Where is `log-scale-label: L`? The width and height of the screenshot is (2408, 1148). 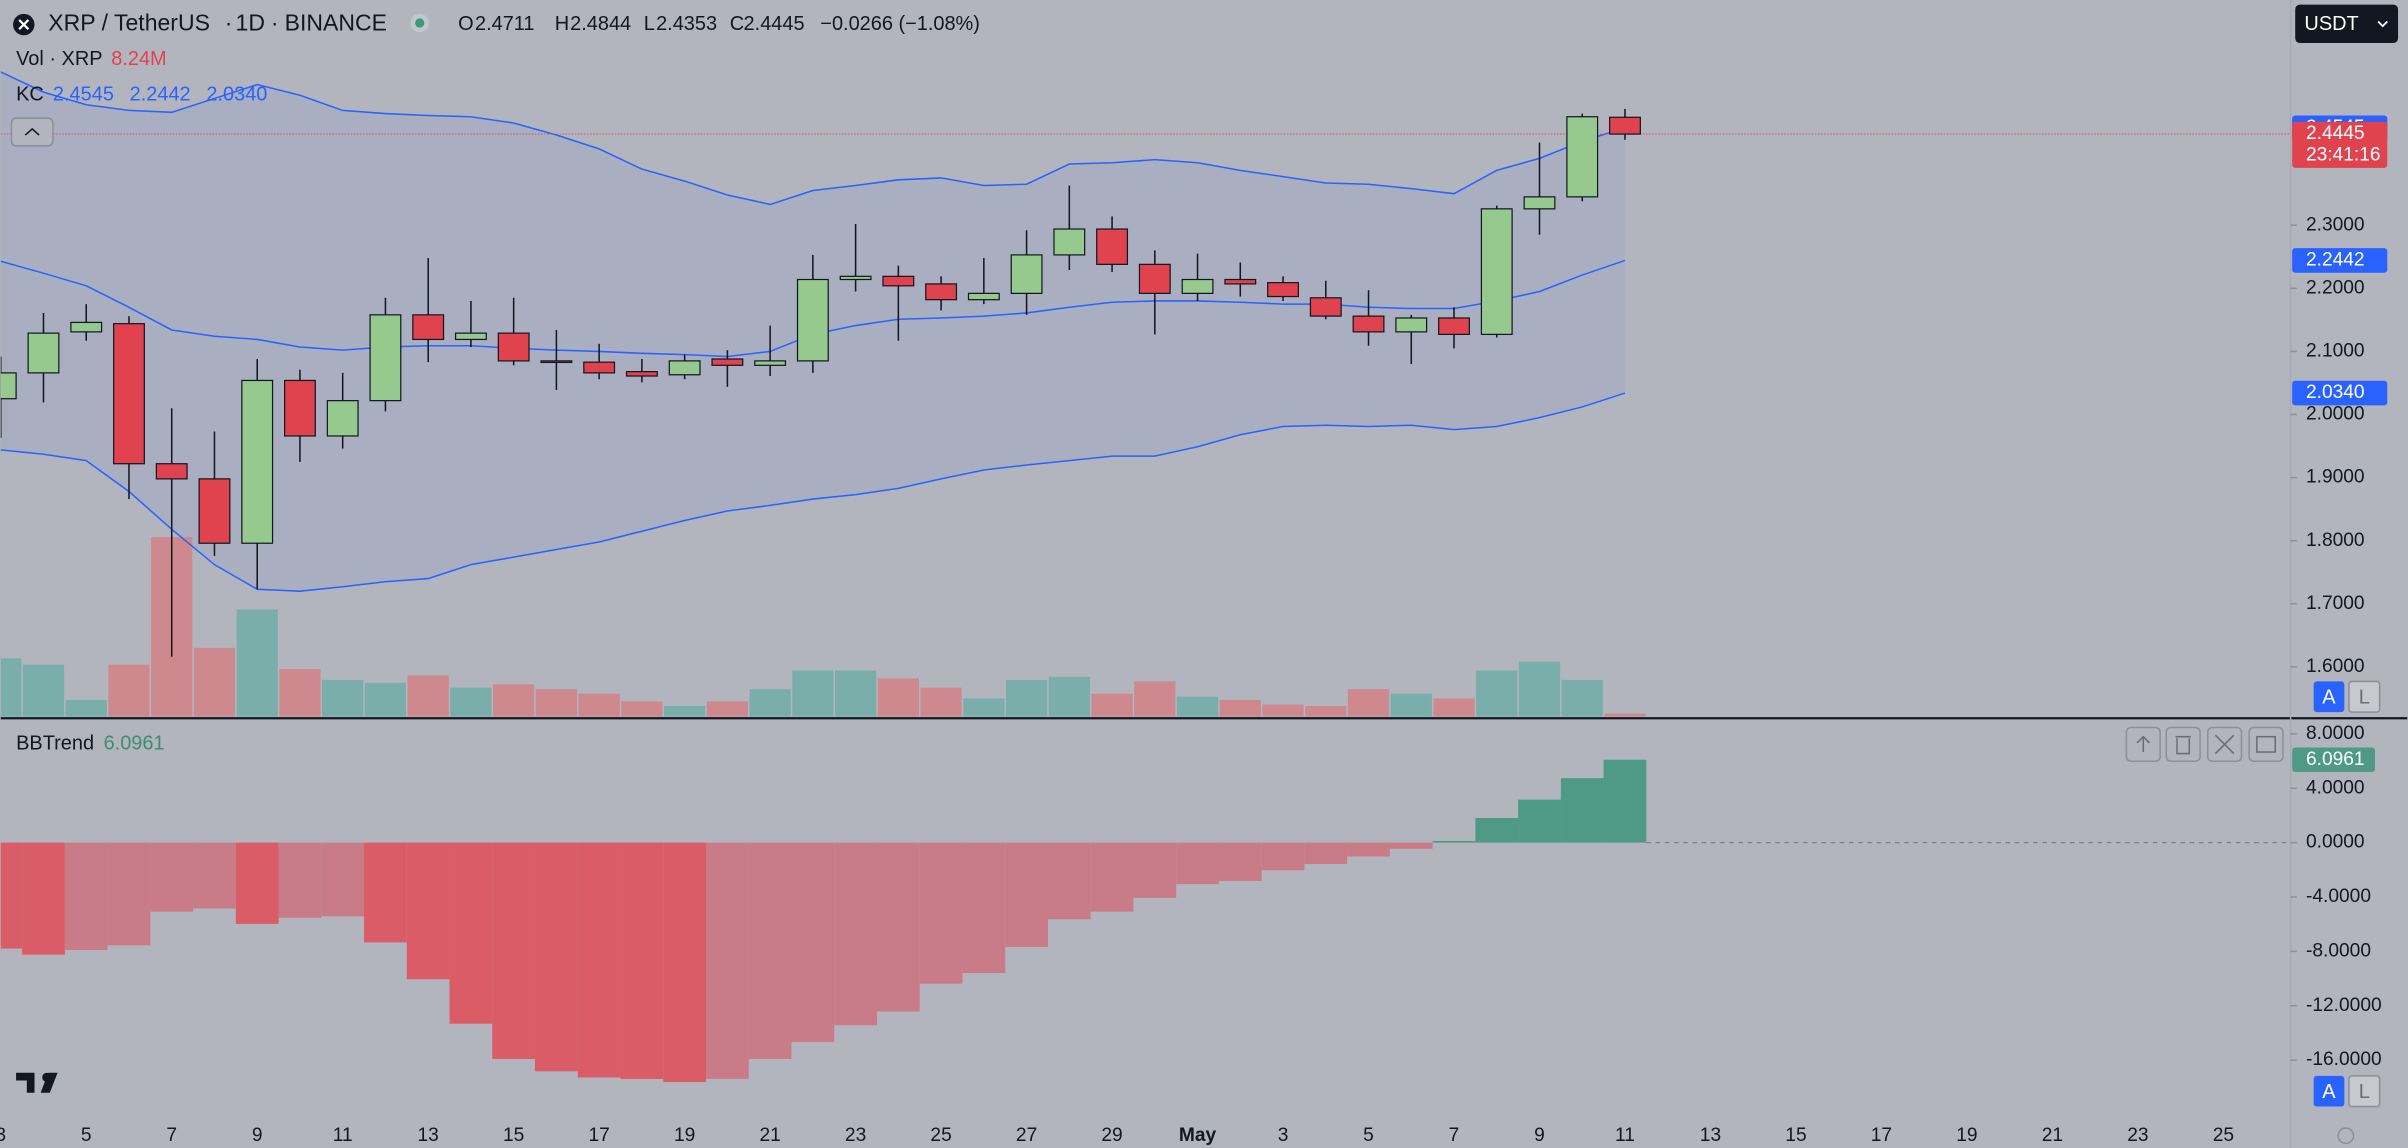 log-scale-label: L is located at coordinates (2364, 698).